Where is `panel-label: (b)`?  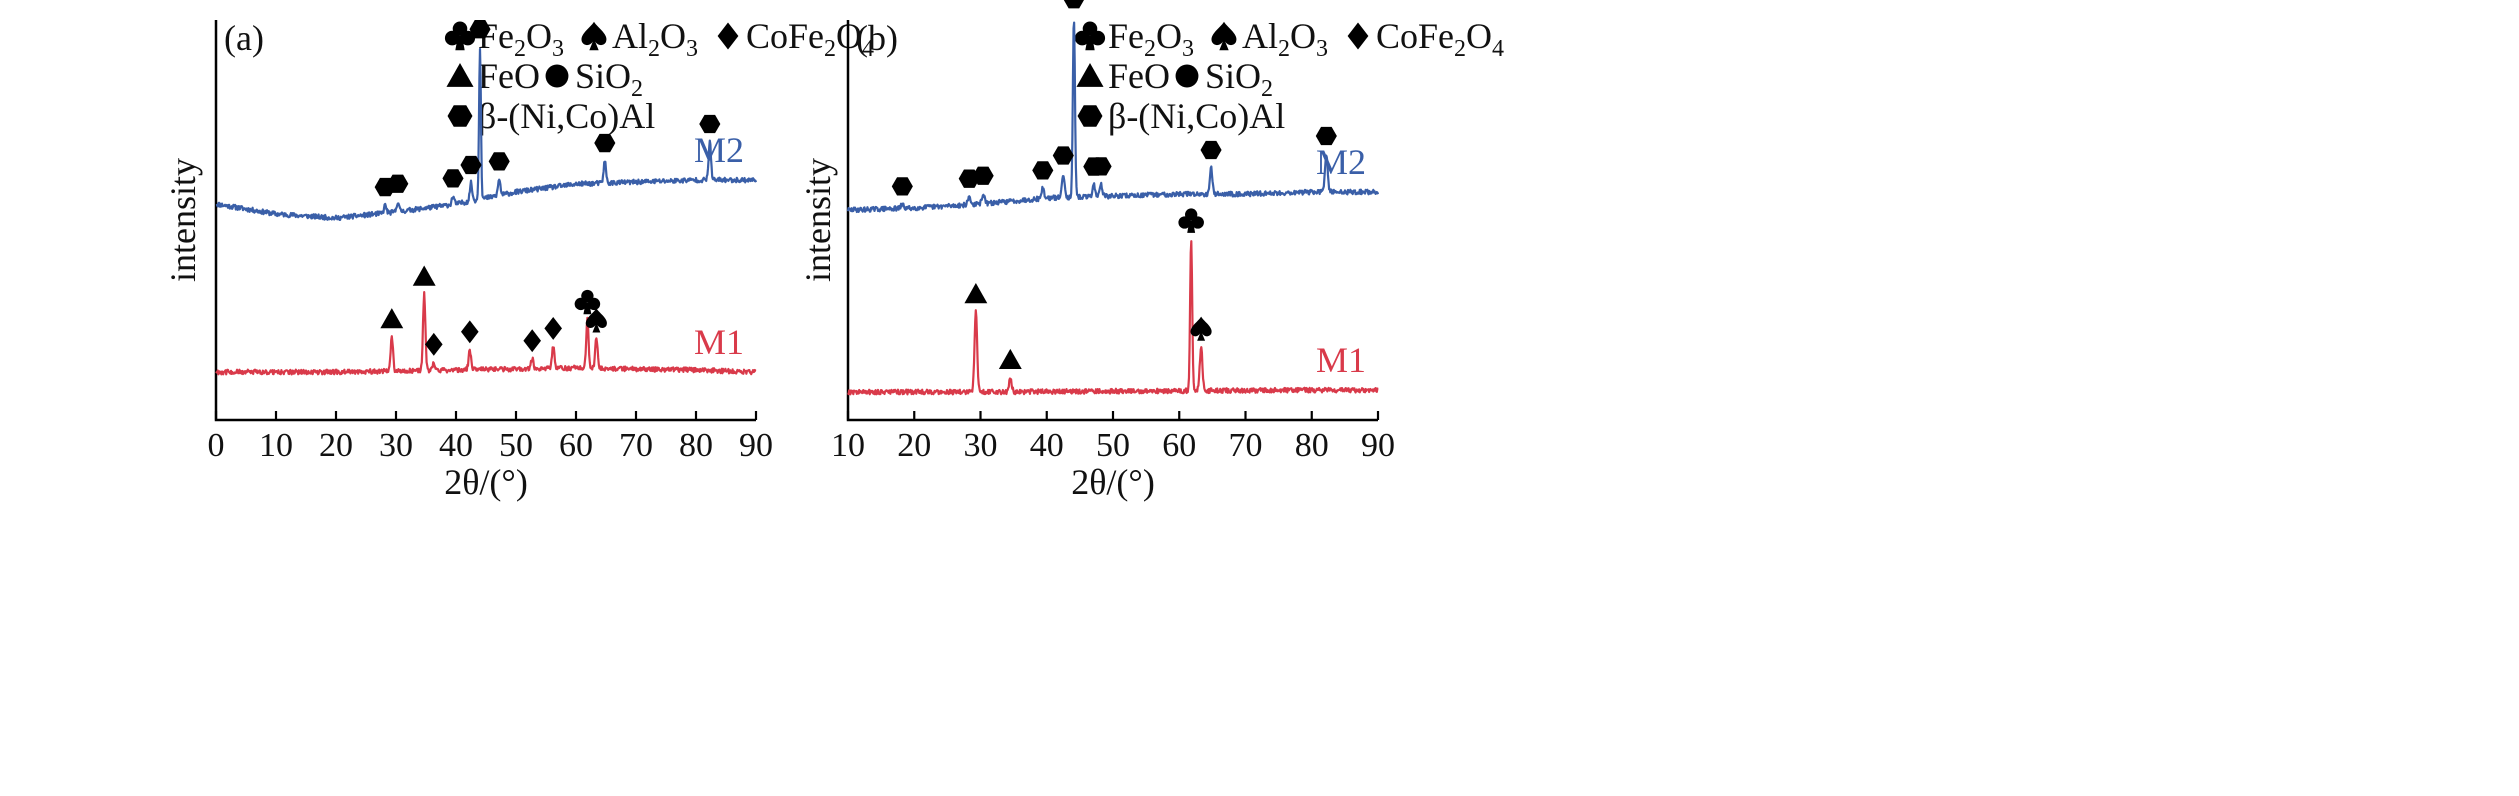
panel-label: (b) is located at coordinates (877, 38).